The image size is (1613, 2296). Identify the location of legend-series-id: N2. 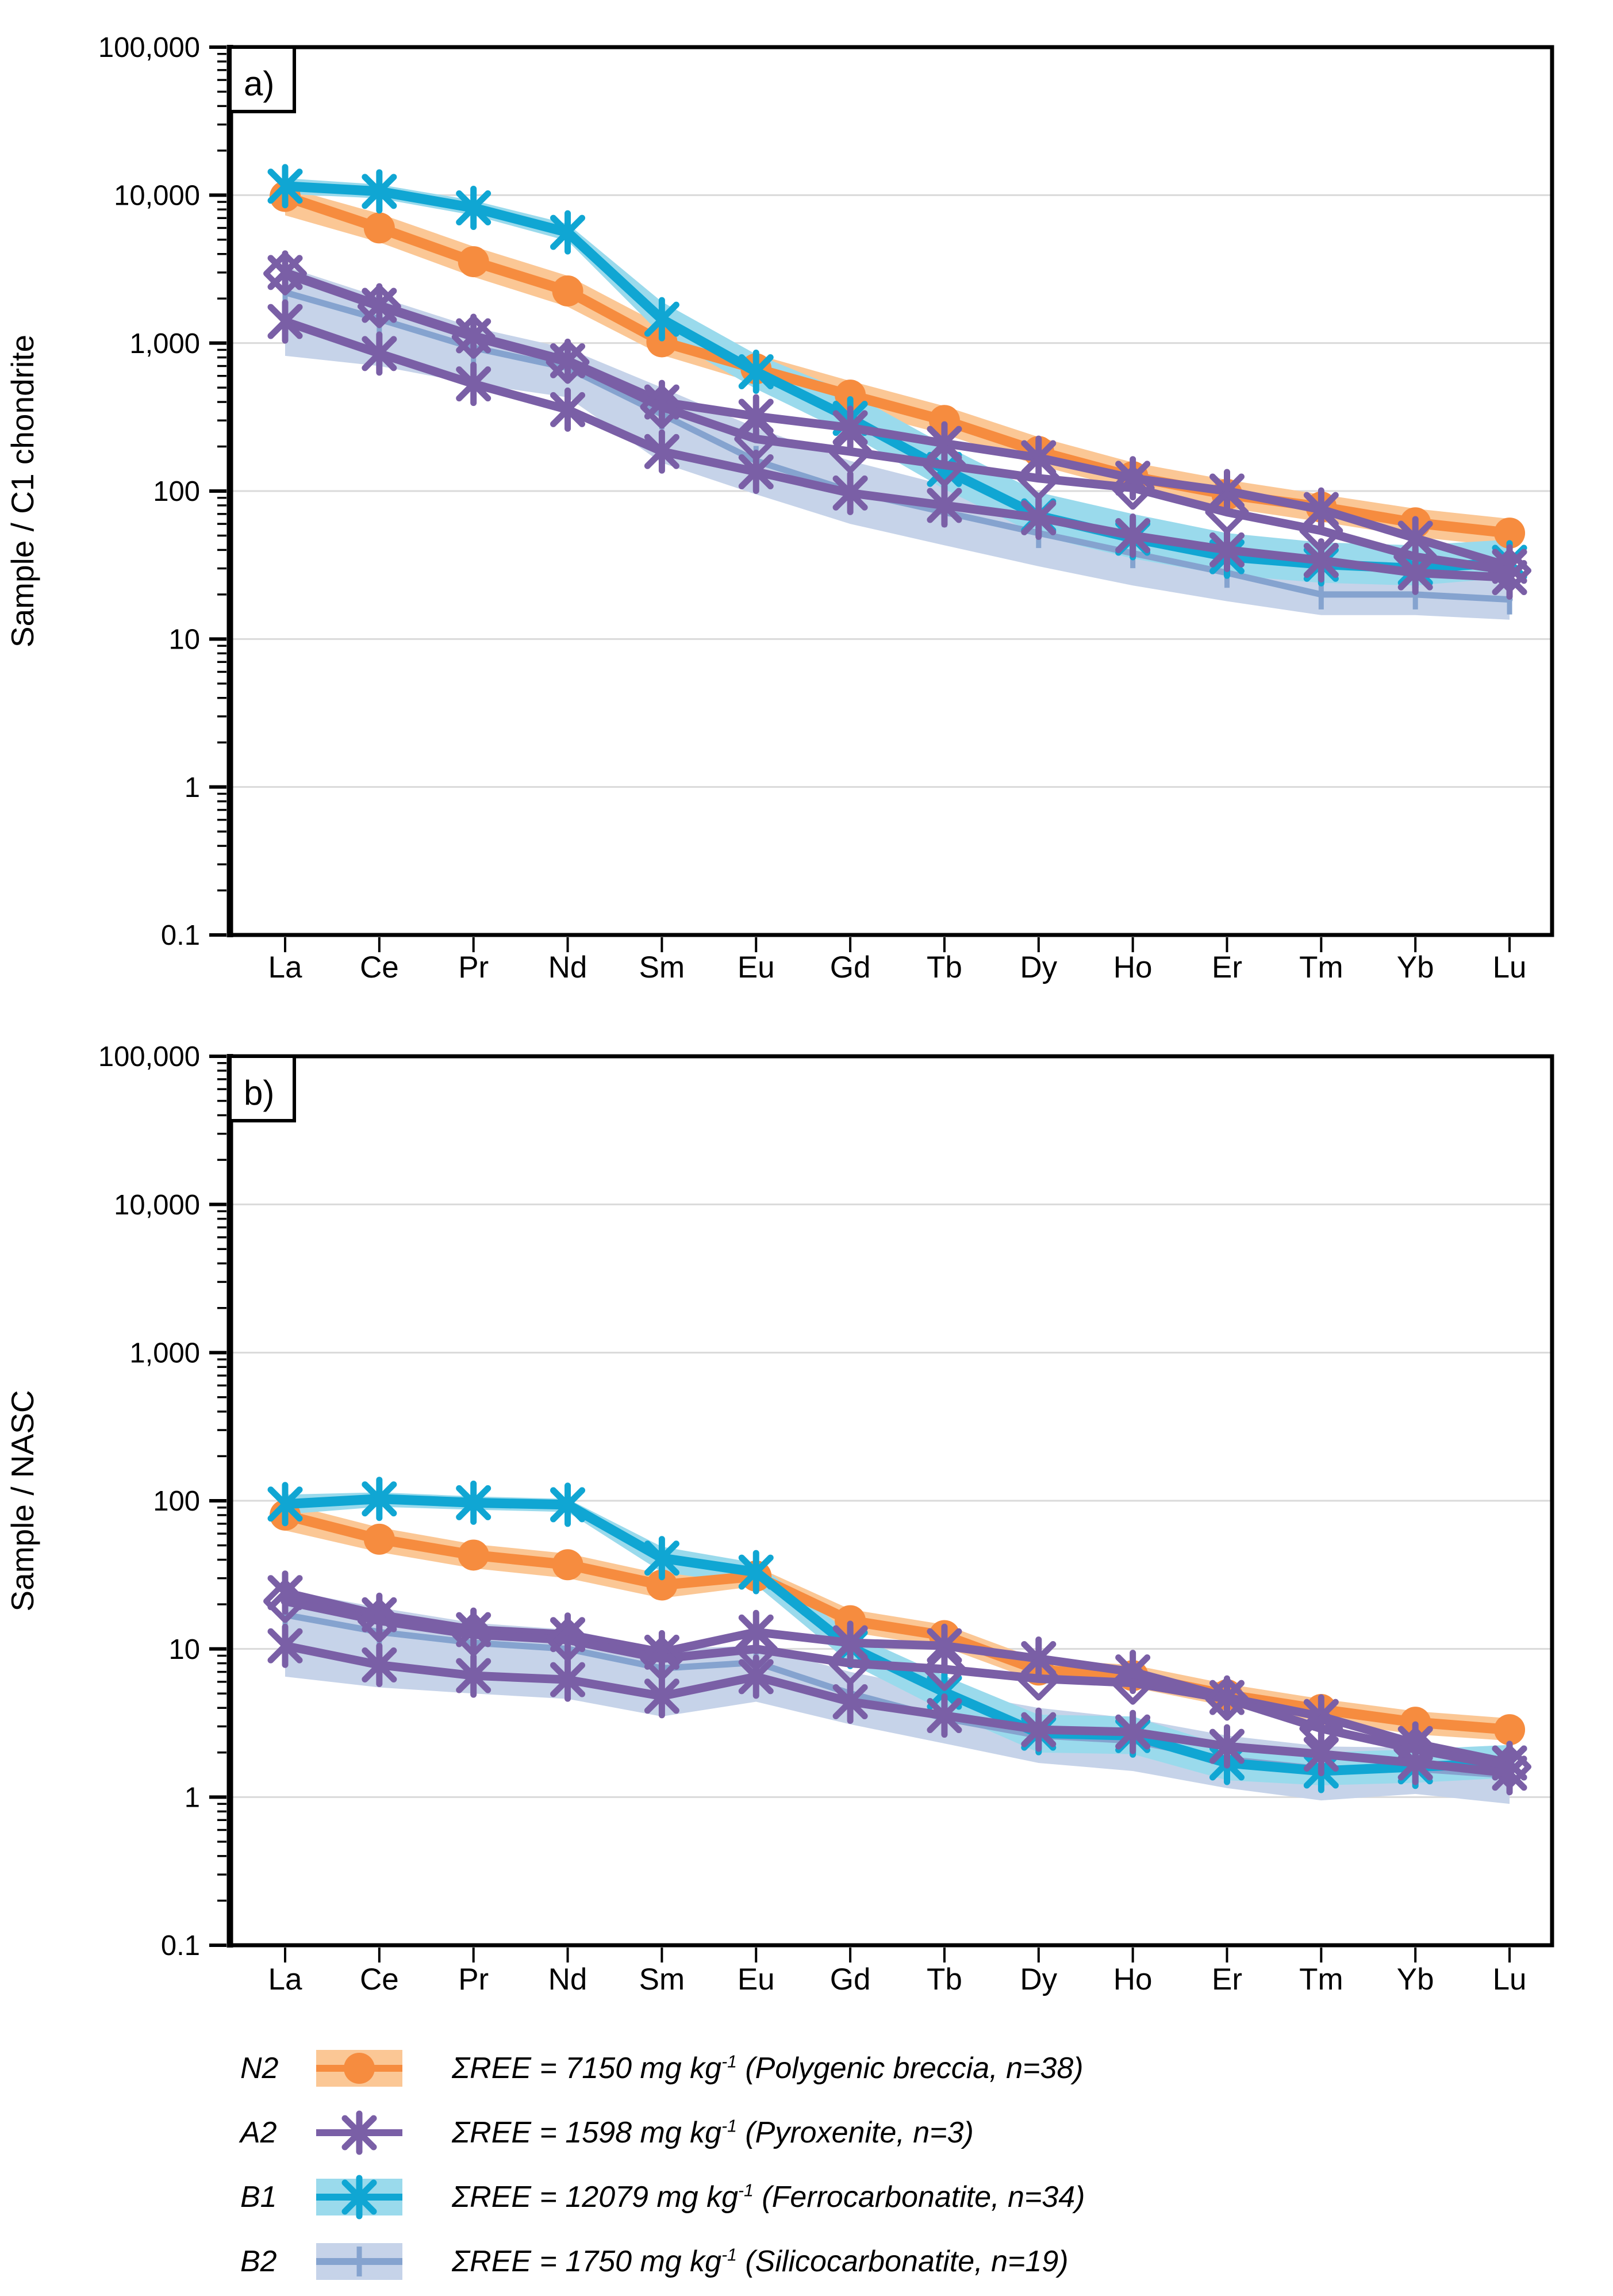
(259, 2068).